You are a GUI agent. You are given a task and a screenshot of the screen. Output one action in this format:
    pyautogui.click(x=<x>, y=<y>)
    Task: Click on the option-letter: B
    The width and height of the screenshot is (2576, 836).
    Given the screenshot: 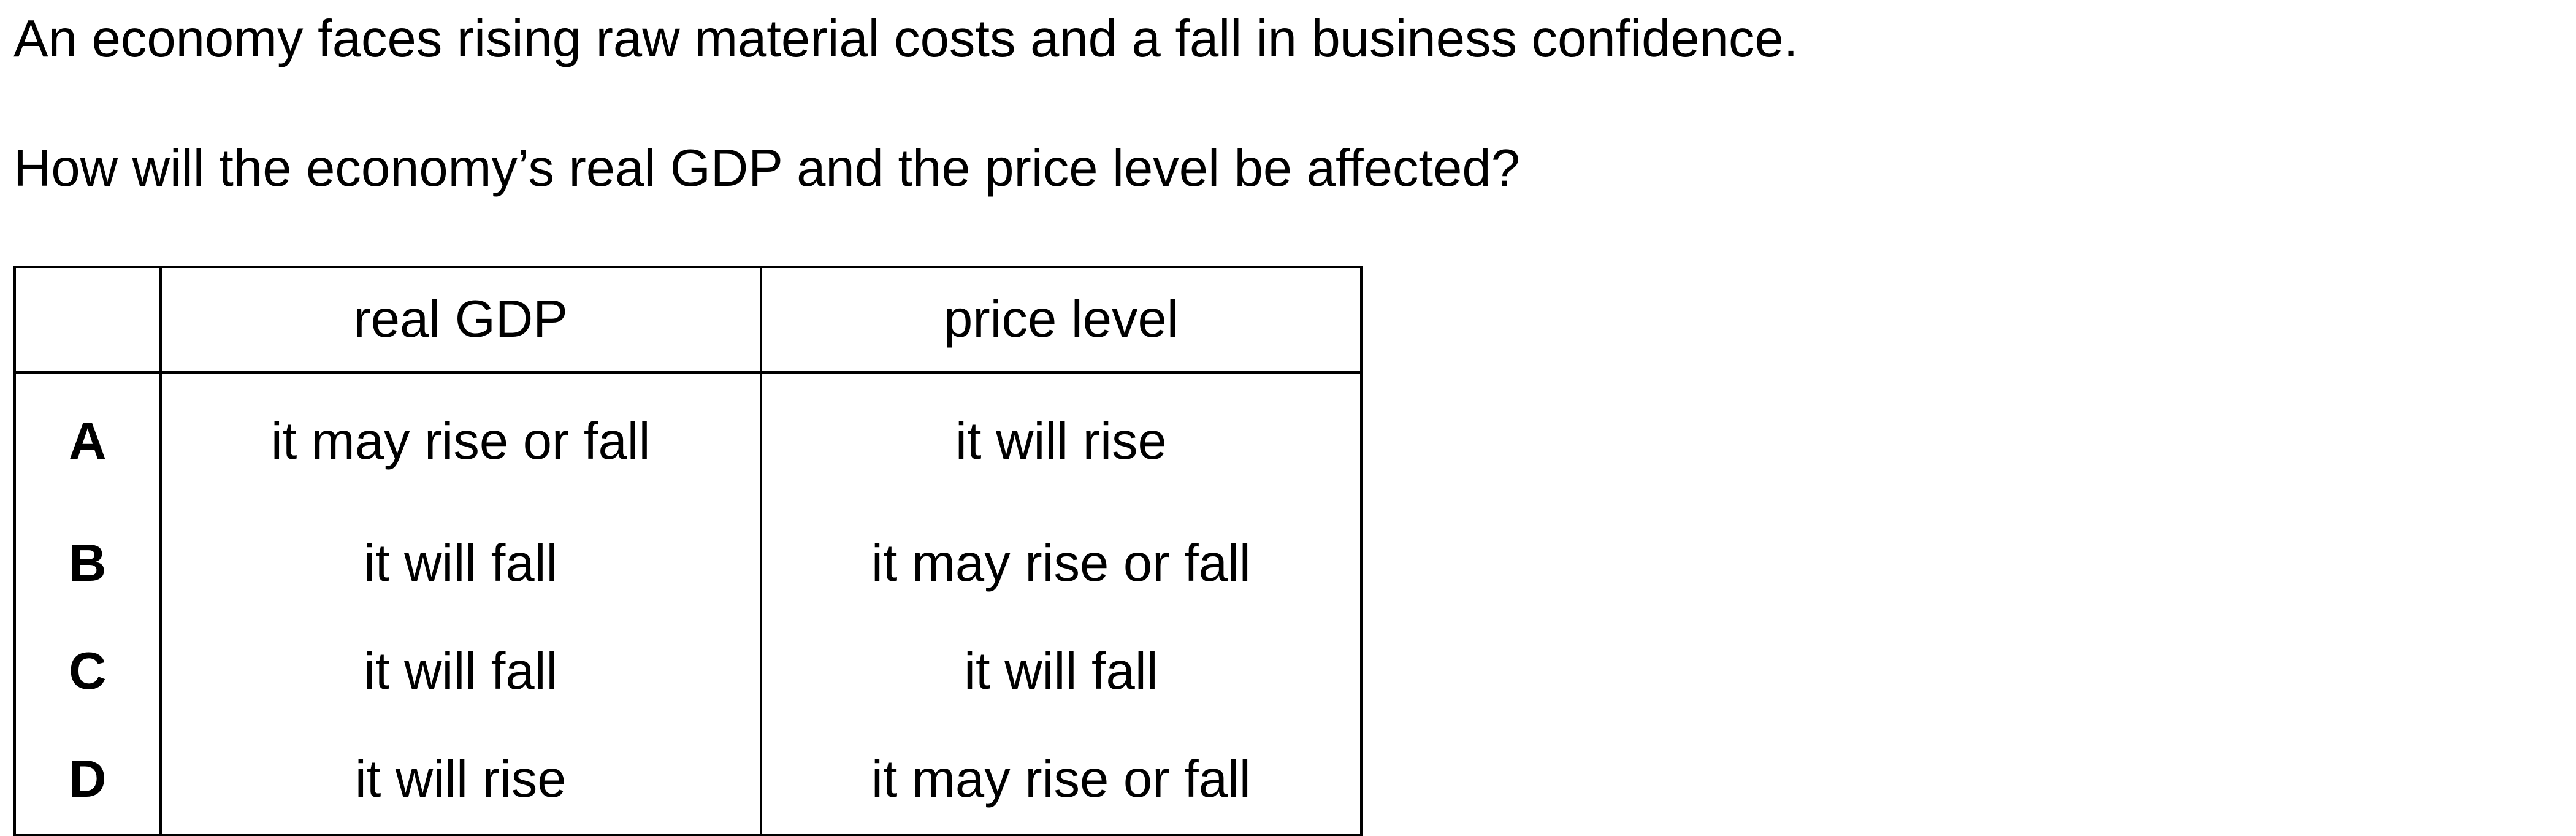 What is the action you would take?
    pyautogui.click(x=87, y=564)
    